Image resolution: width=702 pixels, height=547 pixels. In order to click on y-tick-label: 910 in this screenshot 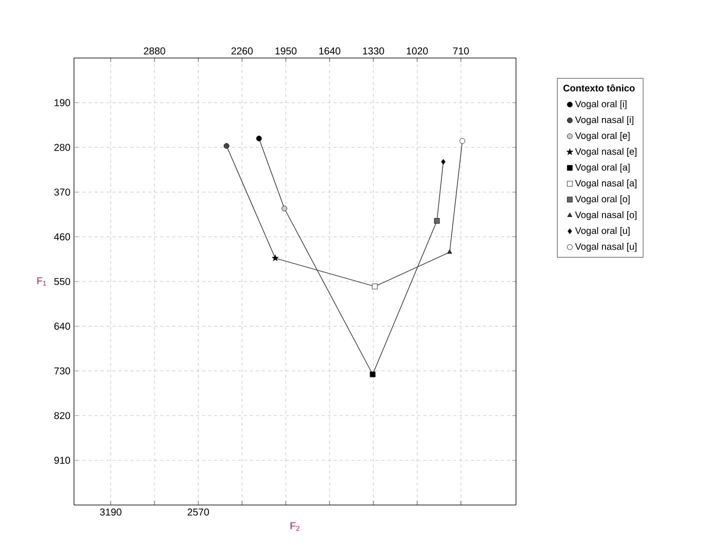, I will do `click(62, 460)`.